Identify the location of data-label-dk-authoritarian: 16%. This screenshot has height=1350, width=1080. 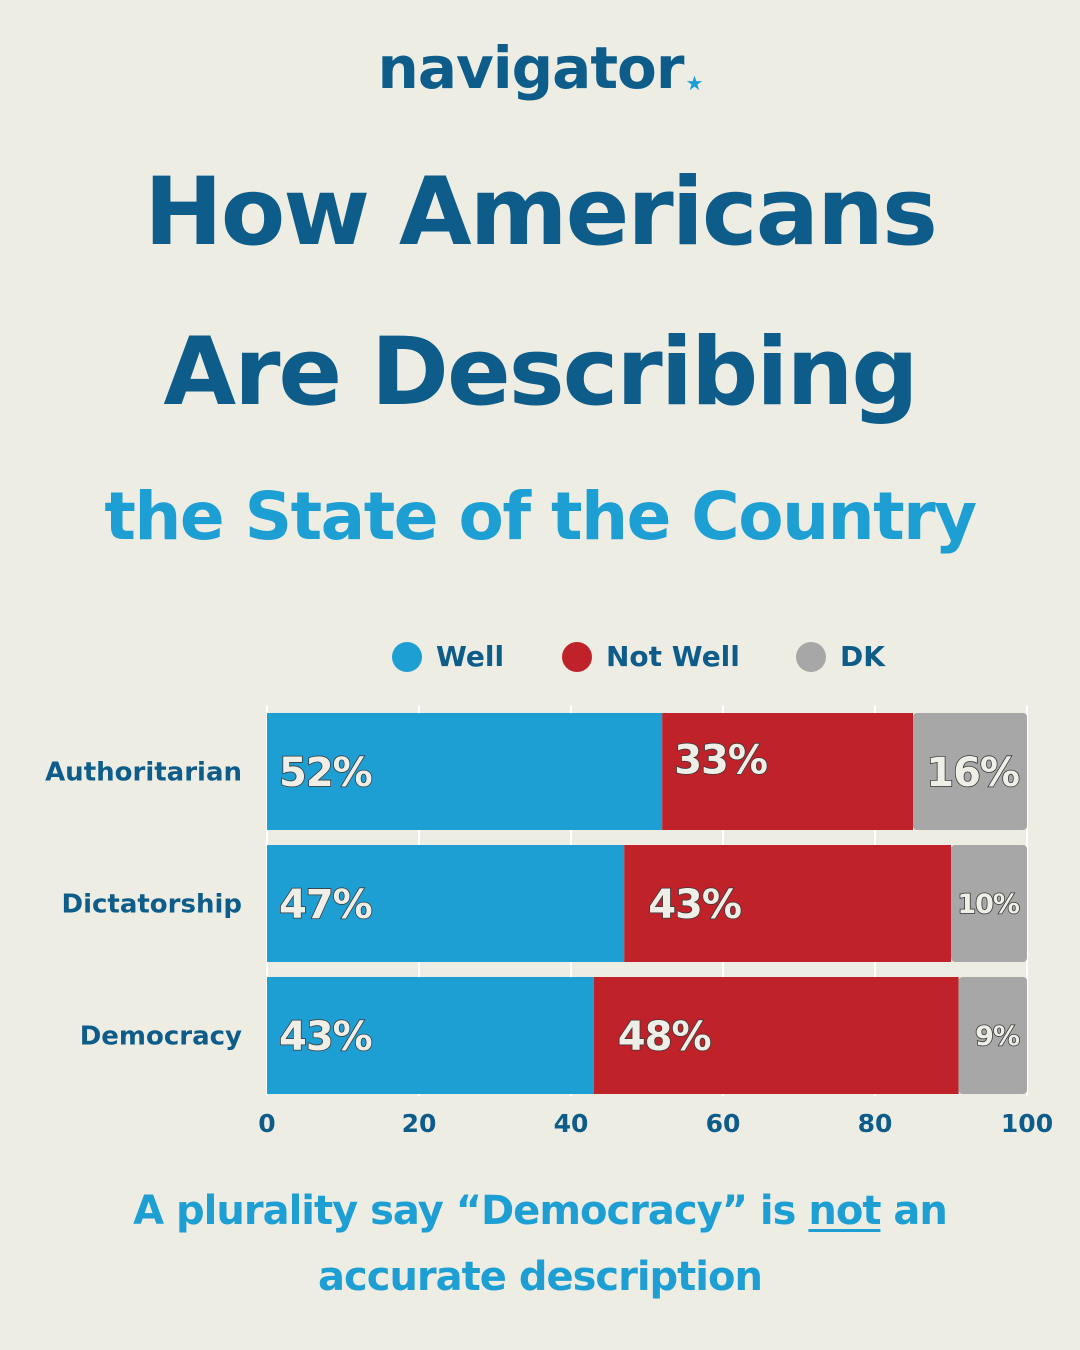
(972, 773).